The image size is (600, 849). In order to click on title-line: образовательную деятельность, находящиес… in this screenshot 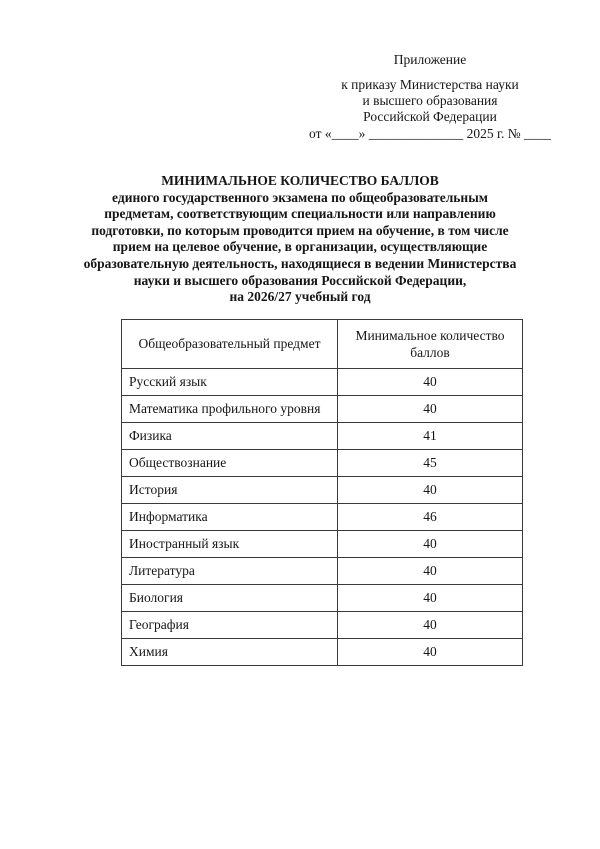, I will do `click(300, 263)`.